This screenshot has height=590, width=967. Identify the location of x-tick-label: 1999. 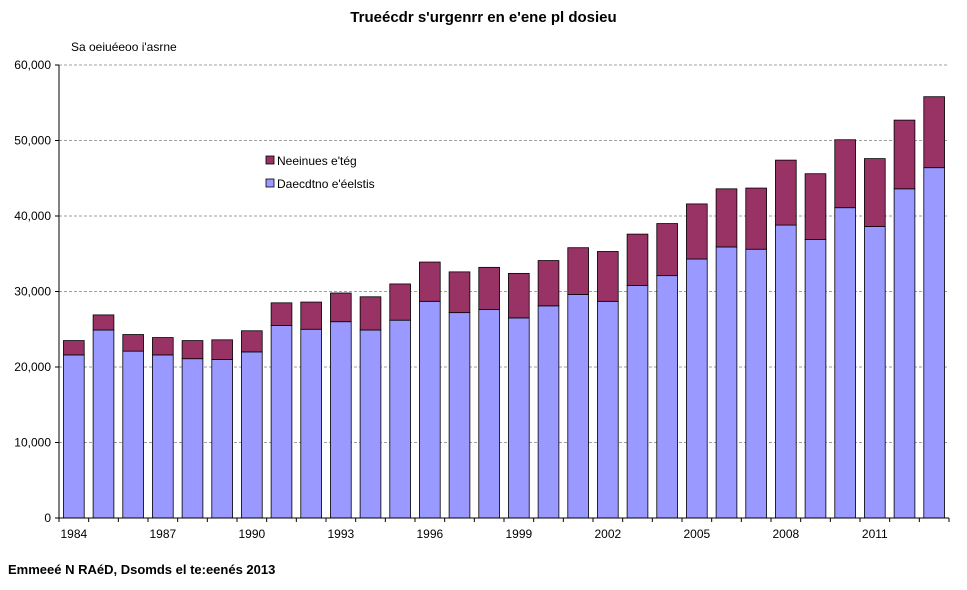
(518, 534).